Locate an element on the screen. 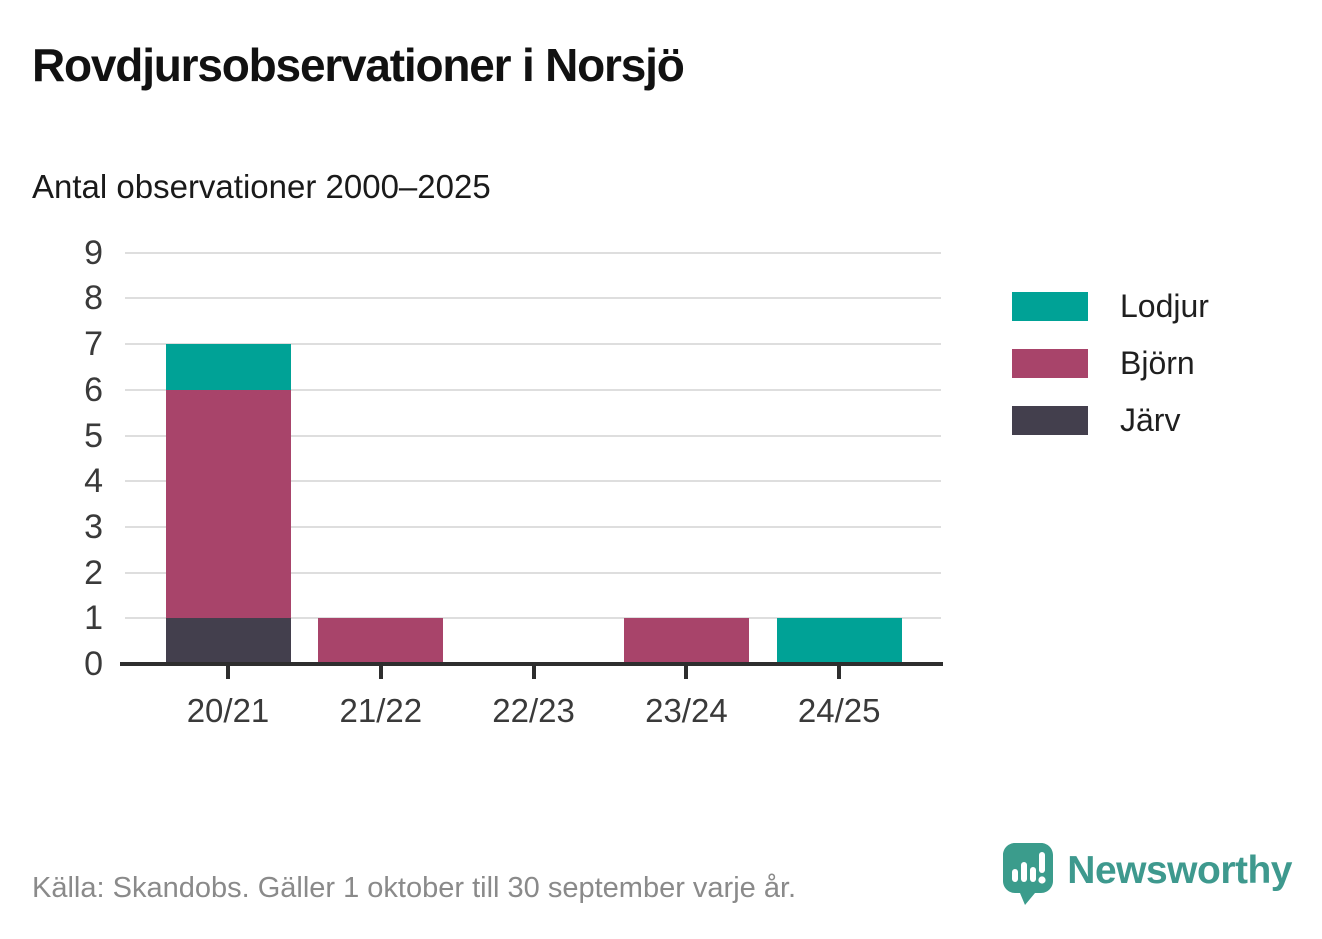 This screenshot has width=1322, height=939. x-axis-label-24/25: 24/25 is located at coordinates (839, 710).